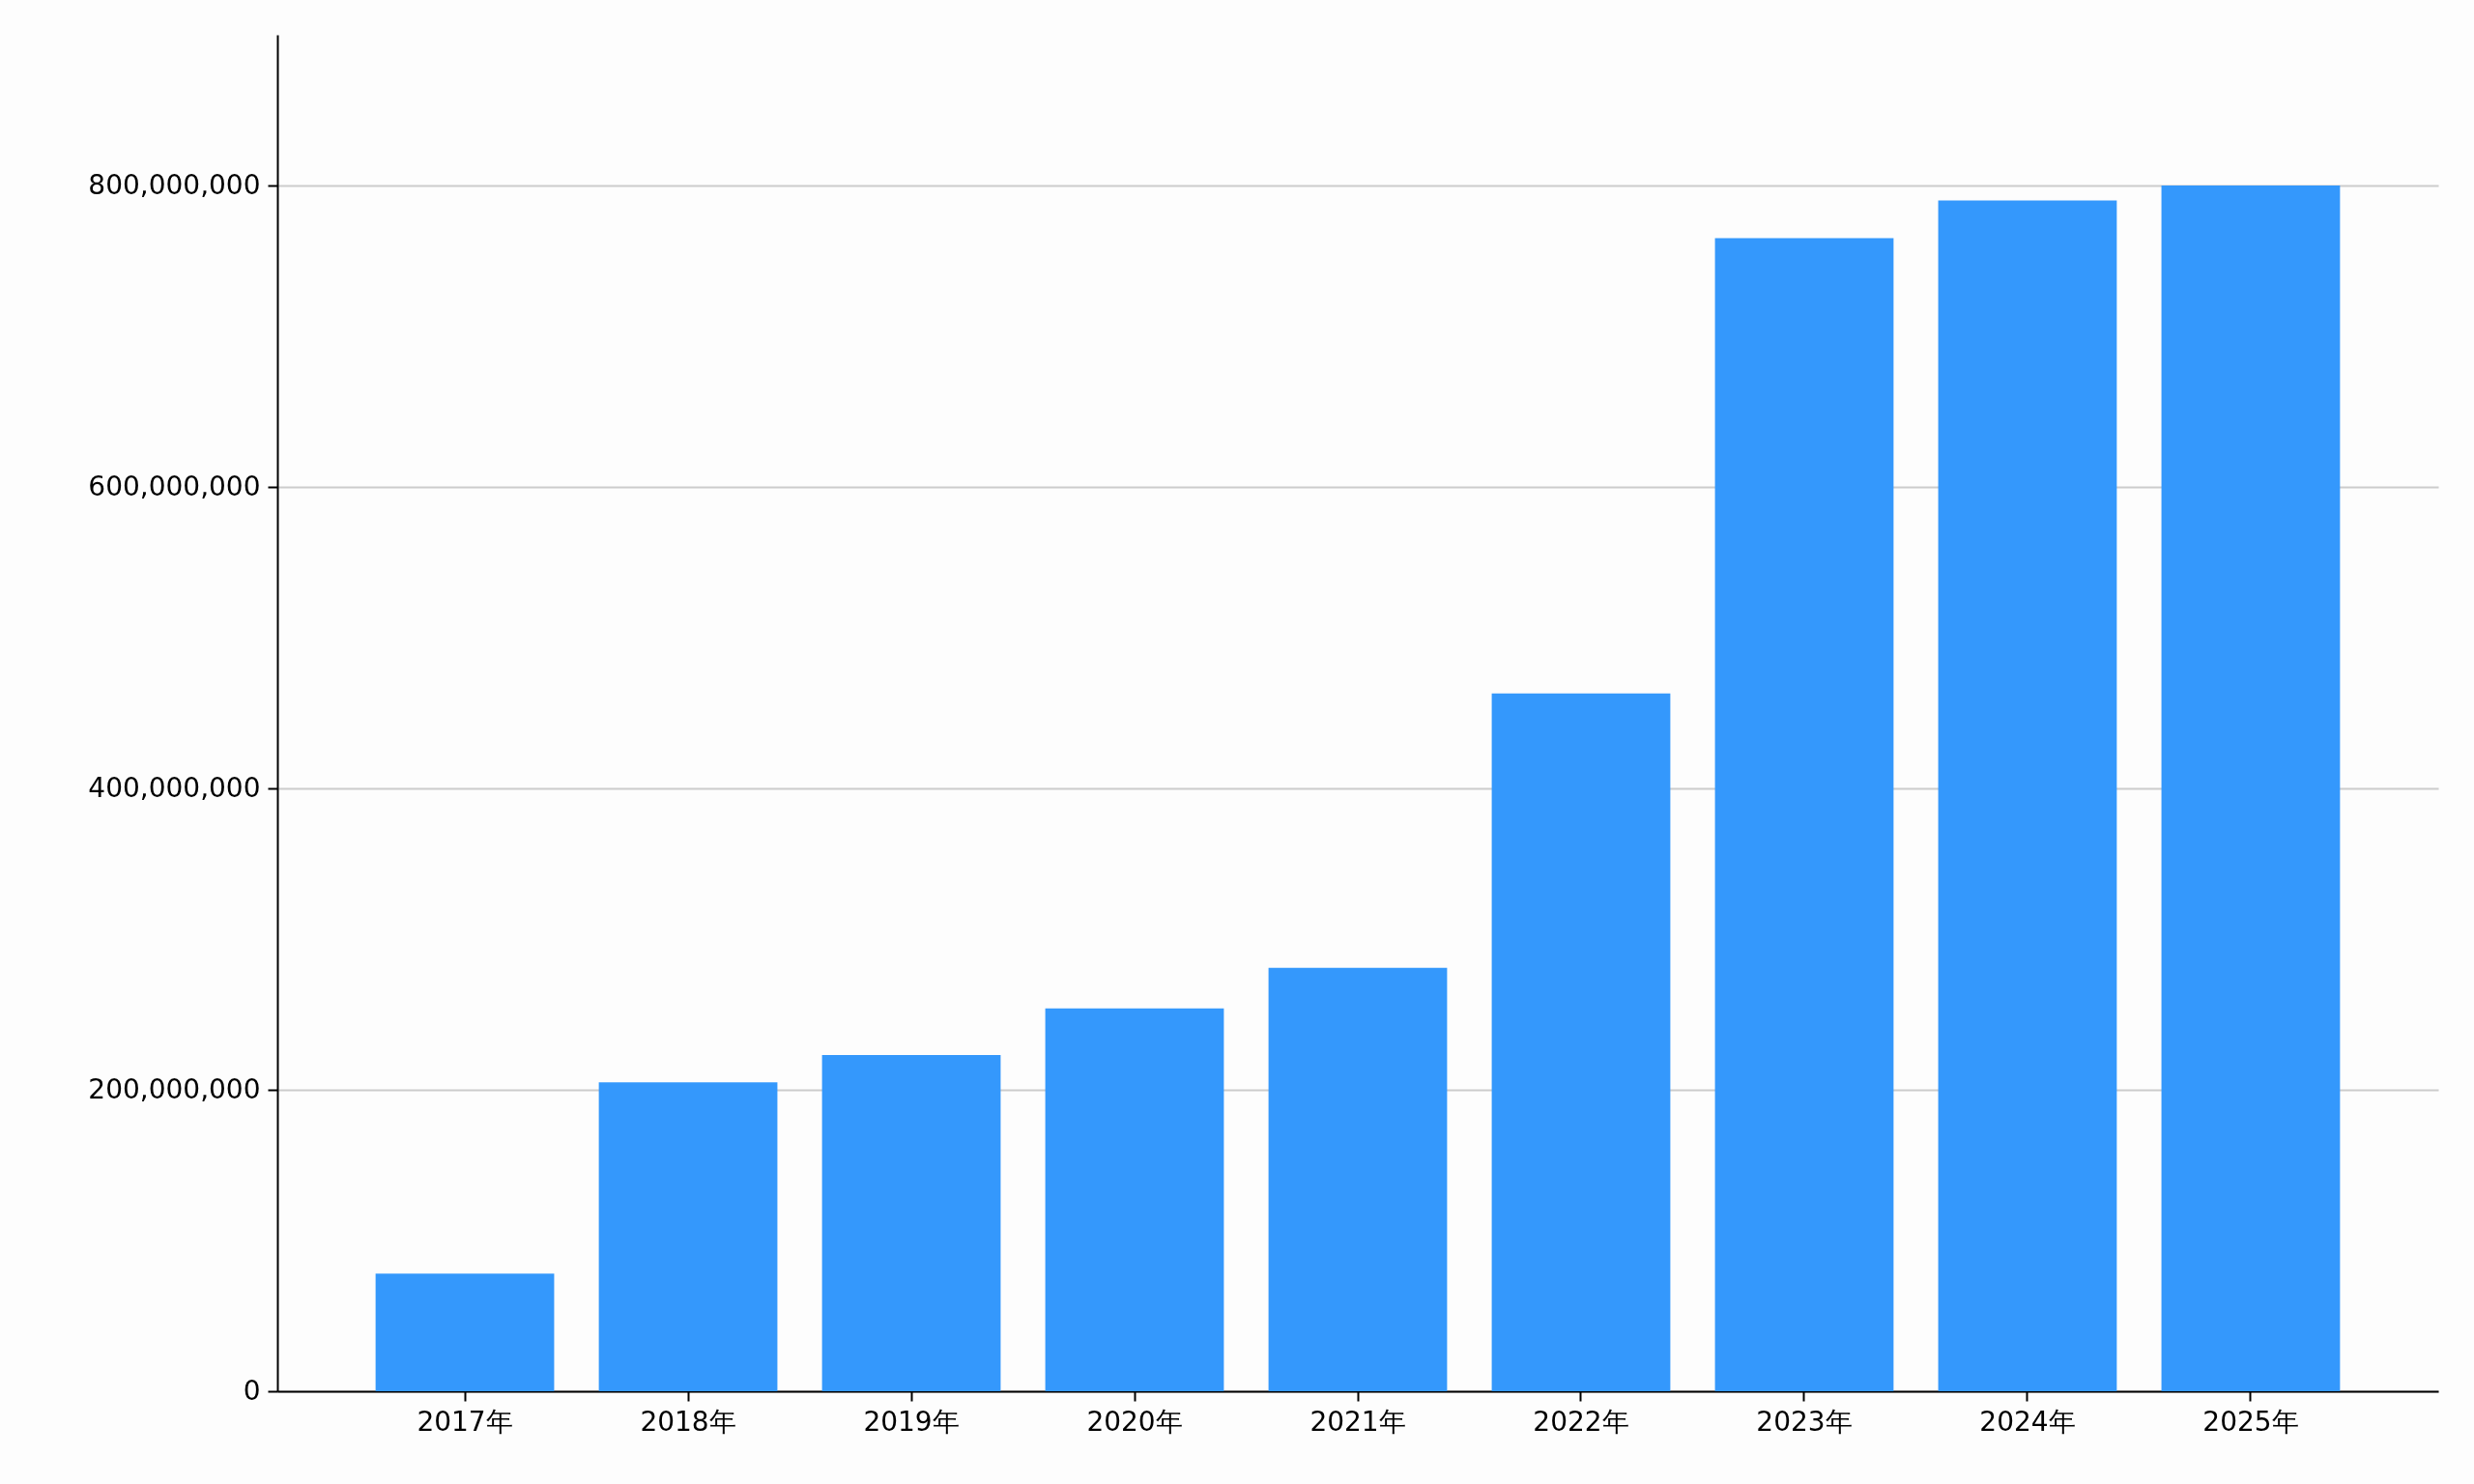 Image resolution: width=2474 pixels, height=1484 pixels. I want to click on x-tick-label: 2017年, so click(465, 1422).